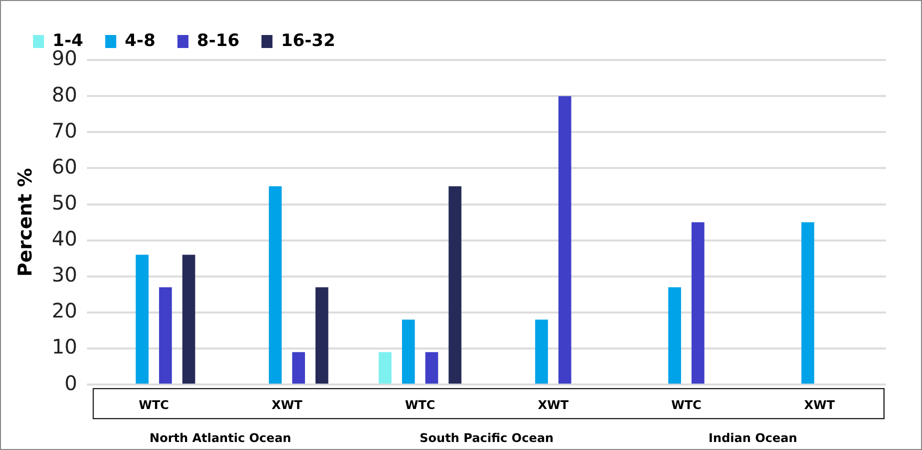  What do you see at coordinates (308, 40) in the screenshot?
I see `legend-label: 16-32` at bounding box center [308, 40].